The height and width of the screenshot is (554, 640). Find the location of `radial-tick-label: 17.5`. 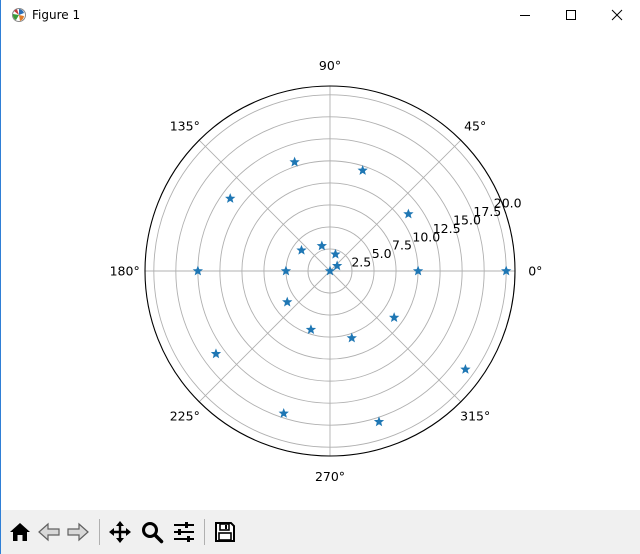

radial-tick-label: 17.5 is located at coordinates (487, 211).